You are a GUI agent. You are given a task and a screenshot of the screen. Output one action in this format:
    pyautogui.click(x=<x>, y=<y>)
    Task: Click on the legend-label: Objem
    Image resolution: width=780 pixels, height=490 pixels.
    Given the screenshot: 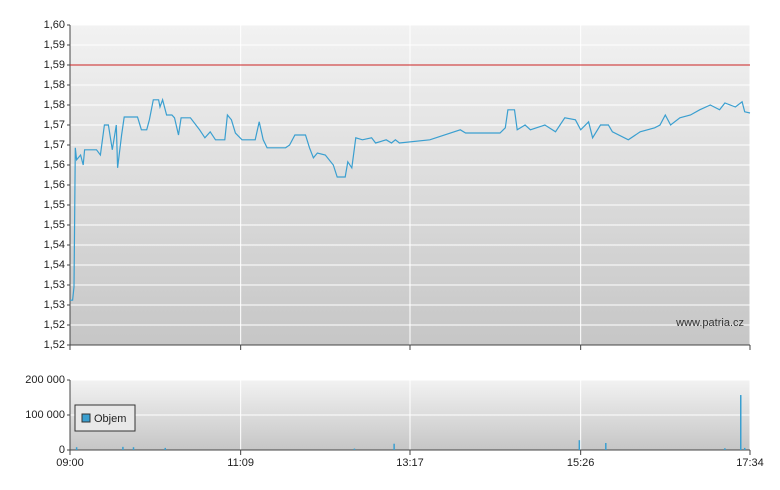 What is the action you would take?
    pyautogui.click(x=110, y=419)
    